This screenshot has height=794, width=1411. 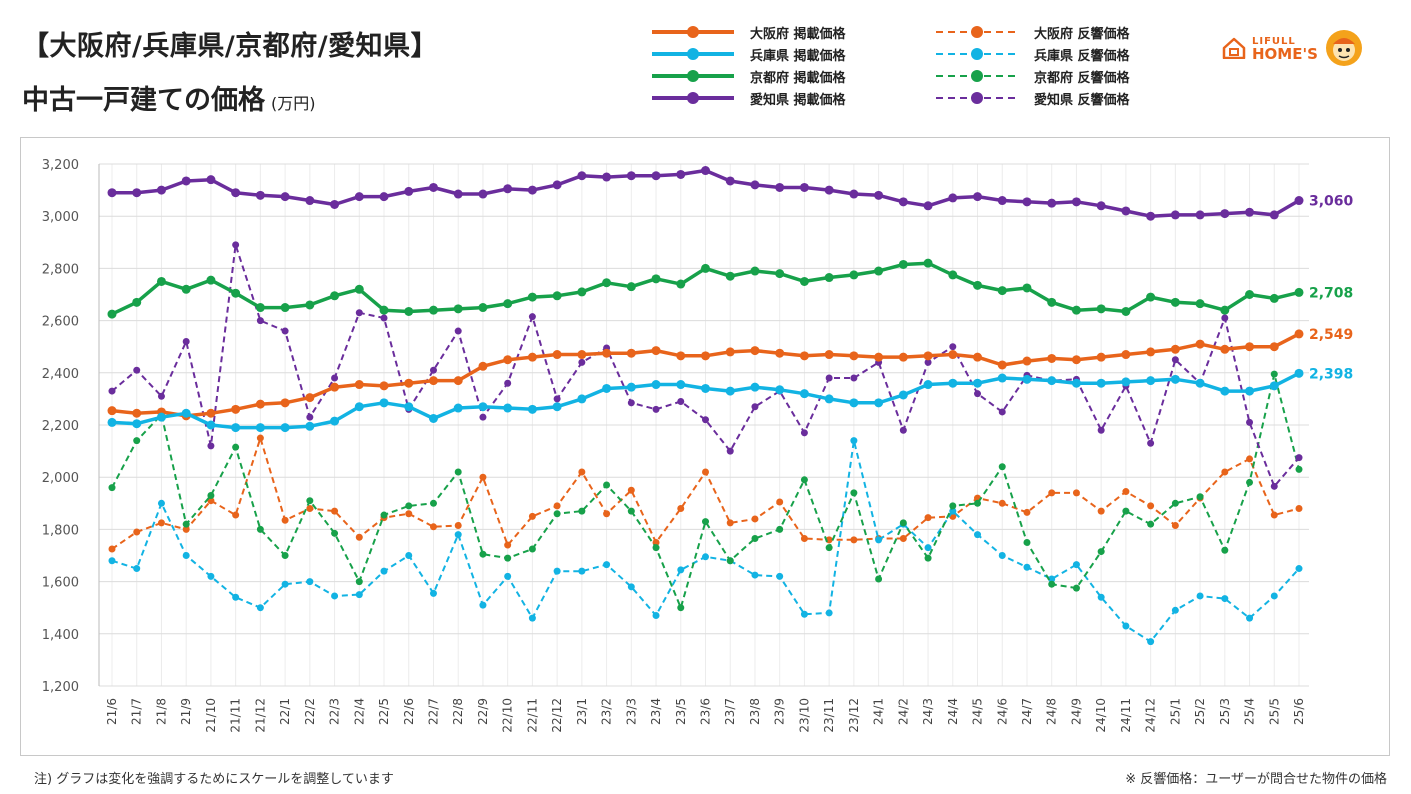 I want to click on x-tick-label: 23/7, so click(x=730, y=711).